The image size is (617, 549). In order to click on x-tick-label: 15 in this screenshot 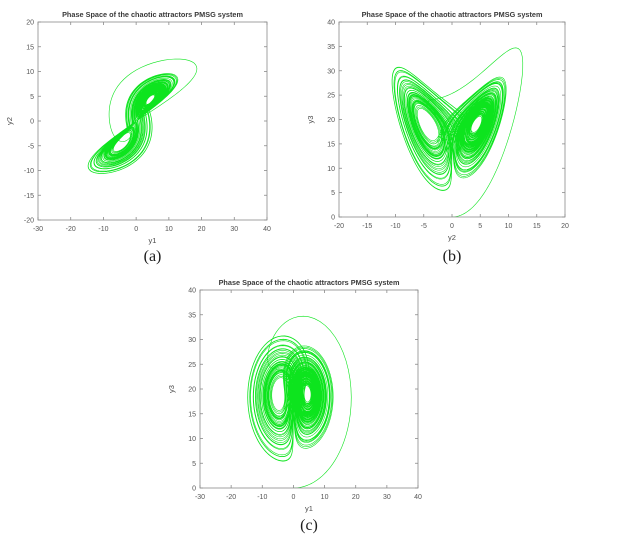, I will do `click(537, 226)`.